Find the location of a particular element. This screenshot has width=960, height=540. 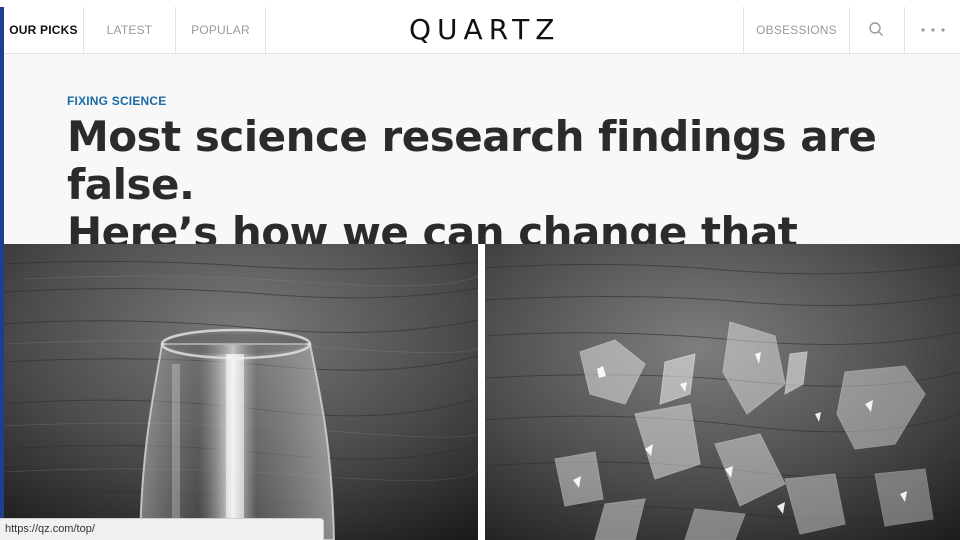

search-button is located at coordinates (876, 30).